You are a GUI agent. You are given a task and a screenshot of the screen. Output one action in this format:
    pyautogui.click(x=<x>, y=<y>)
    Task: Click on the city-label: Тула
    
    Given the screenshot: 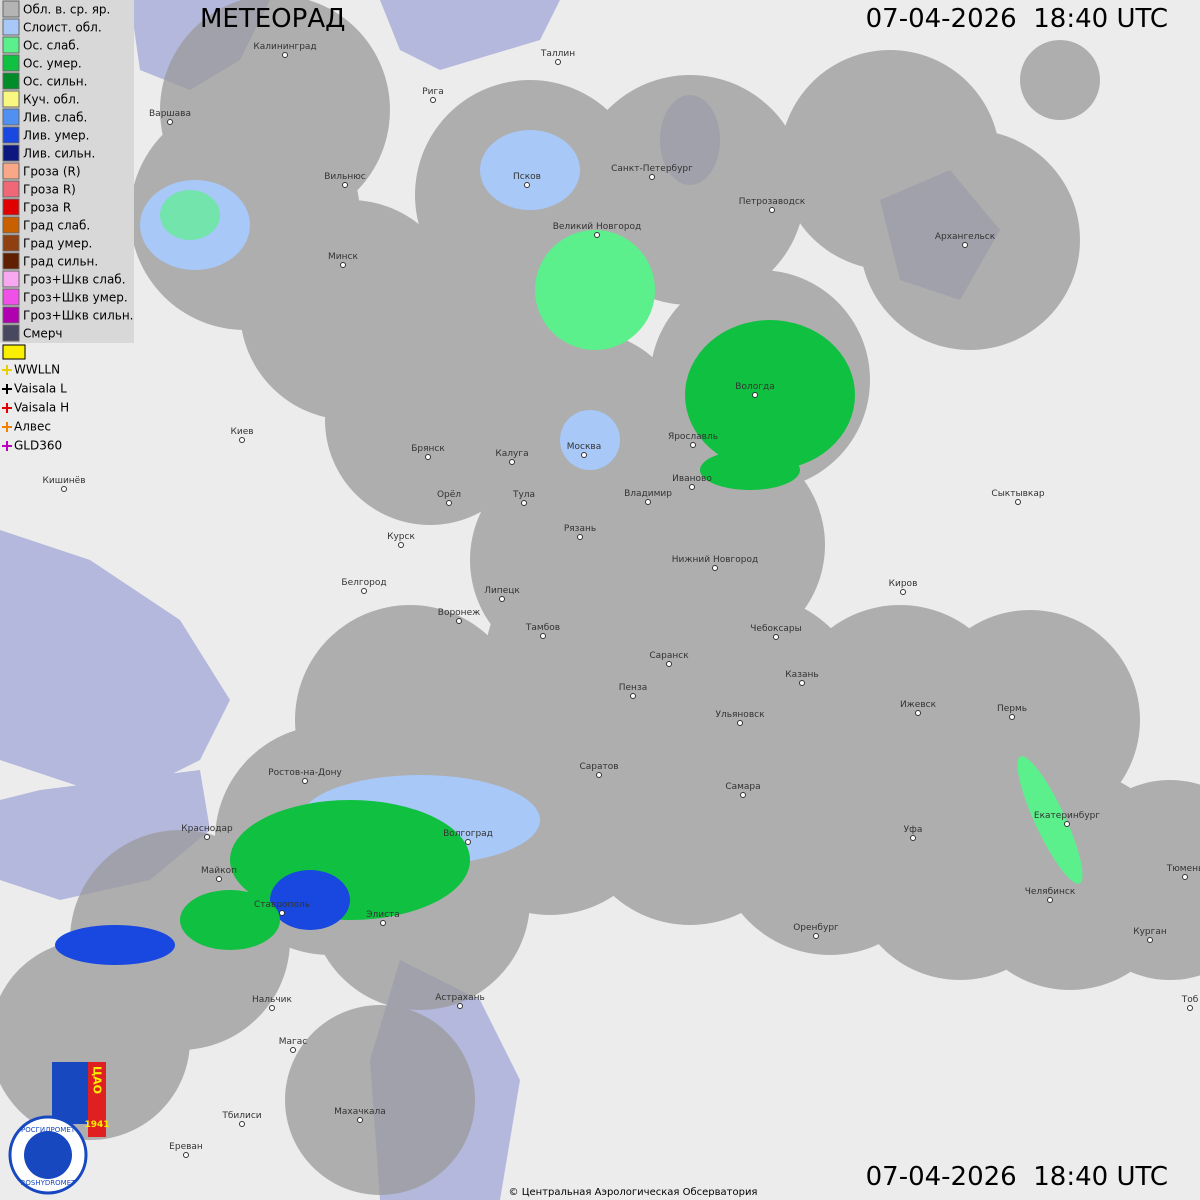 What is the action you would take?
    pyautogui.click(x=523, y=495)
    